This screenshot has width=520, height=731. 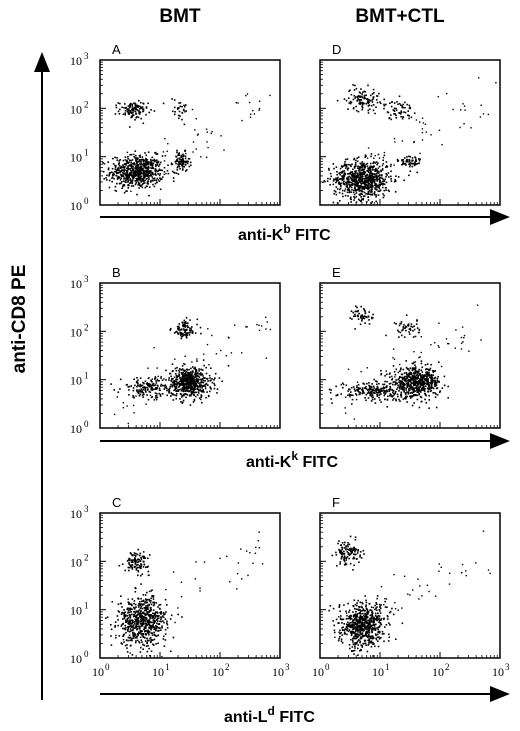 What do you see at coordinates (410, 124) in the screenshot?
I see `scatter-panel-d: D` at bounding box center [410, 124].